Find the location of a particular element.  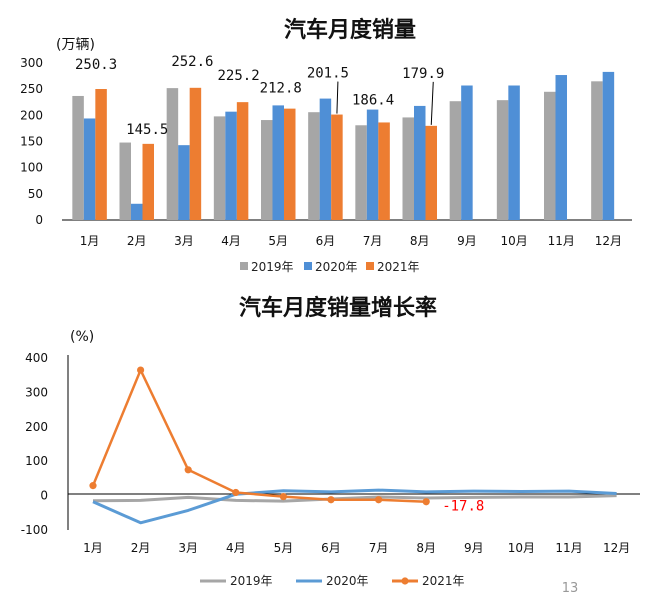

bar-y-tick-label: 150 is located at coordinates (31, 142).